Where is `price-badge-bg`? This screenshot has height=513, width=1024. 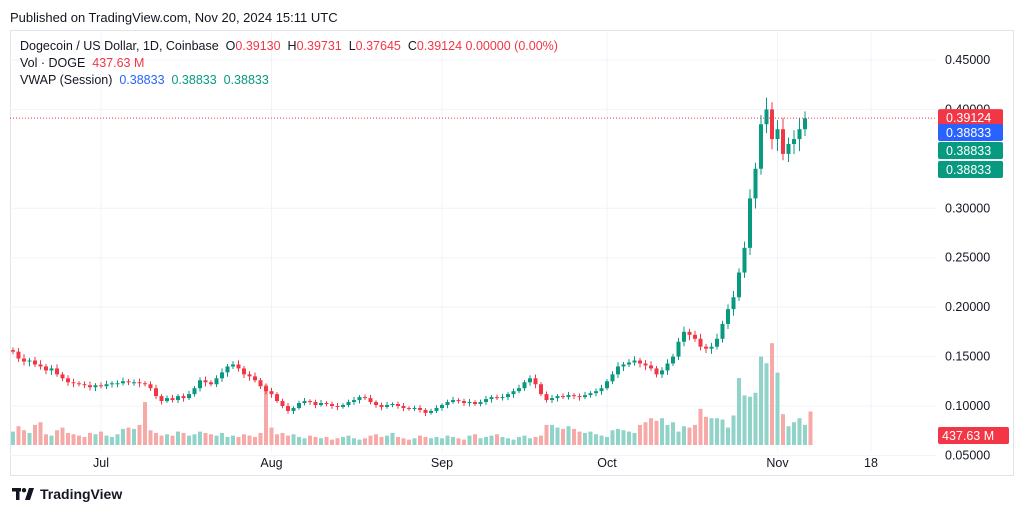
price-badge-bg is located at coordinates (970, 118).